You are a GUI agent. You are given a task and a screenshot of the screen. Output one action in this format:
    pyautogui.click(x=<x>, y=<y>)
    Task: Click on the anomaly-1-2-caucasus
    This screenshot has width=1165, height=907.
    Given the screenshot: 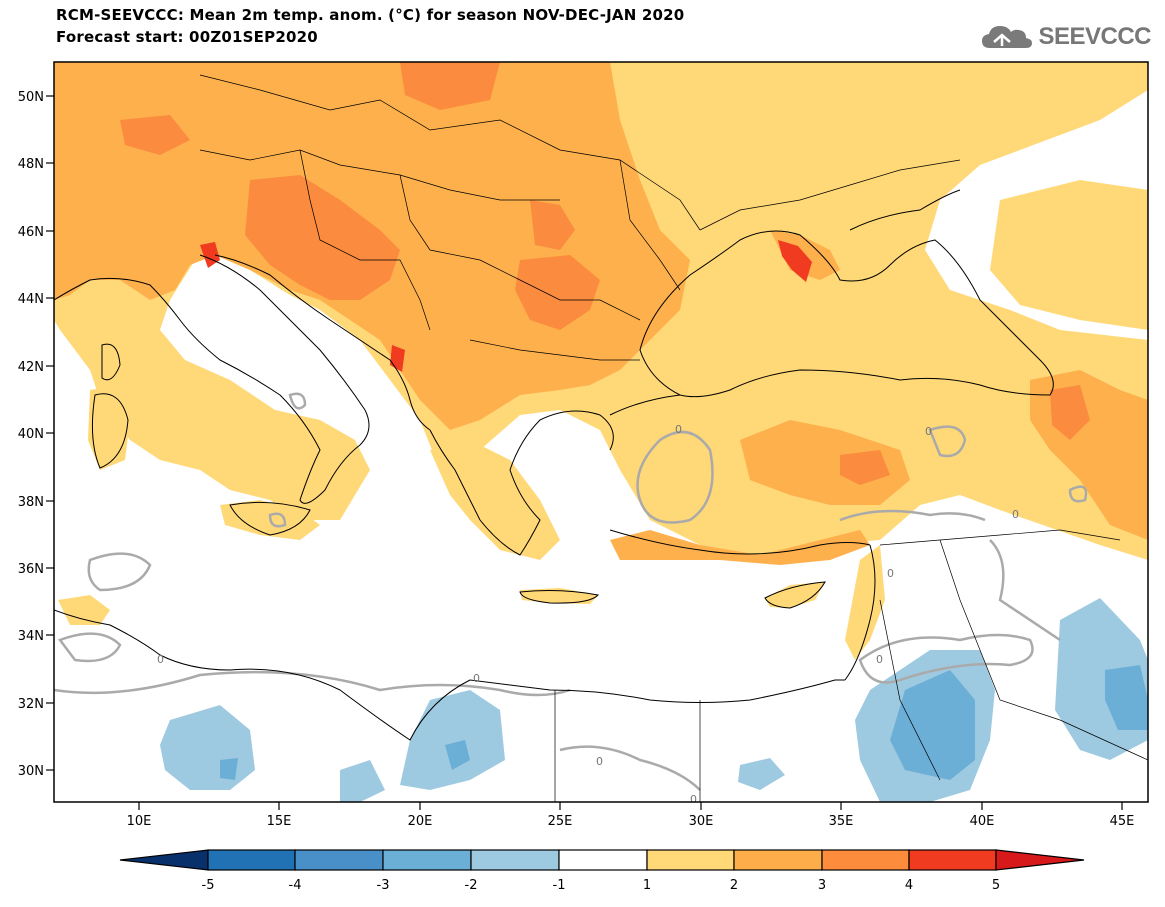 What is the action you would take?
    pyautogui.click(x=1069, y=255)
    